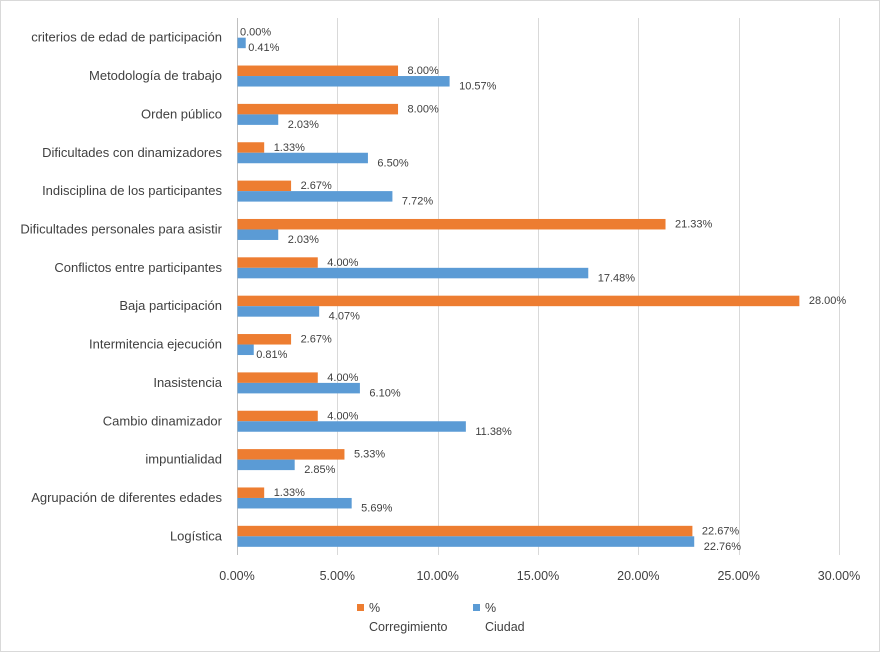 The height and width of the screenshot is (652, 880). What do you see at coordinates (155, 75) in the screenshot?
I see `category-label: Metodología de trabajo` at bounding box center [155, 75].